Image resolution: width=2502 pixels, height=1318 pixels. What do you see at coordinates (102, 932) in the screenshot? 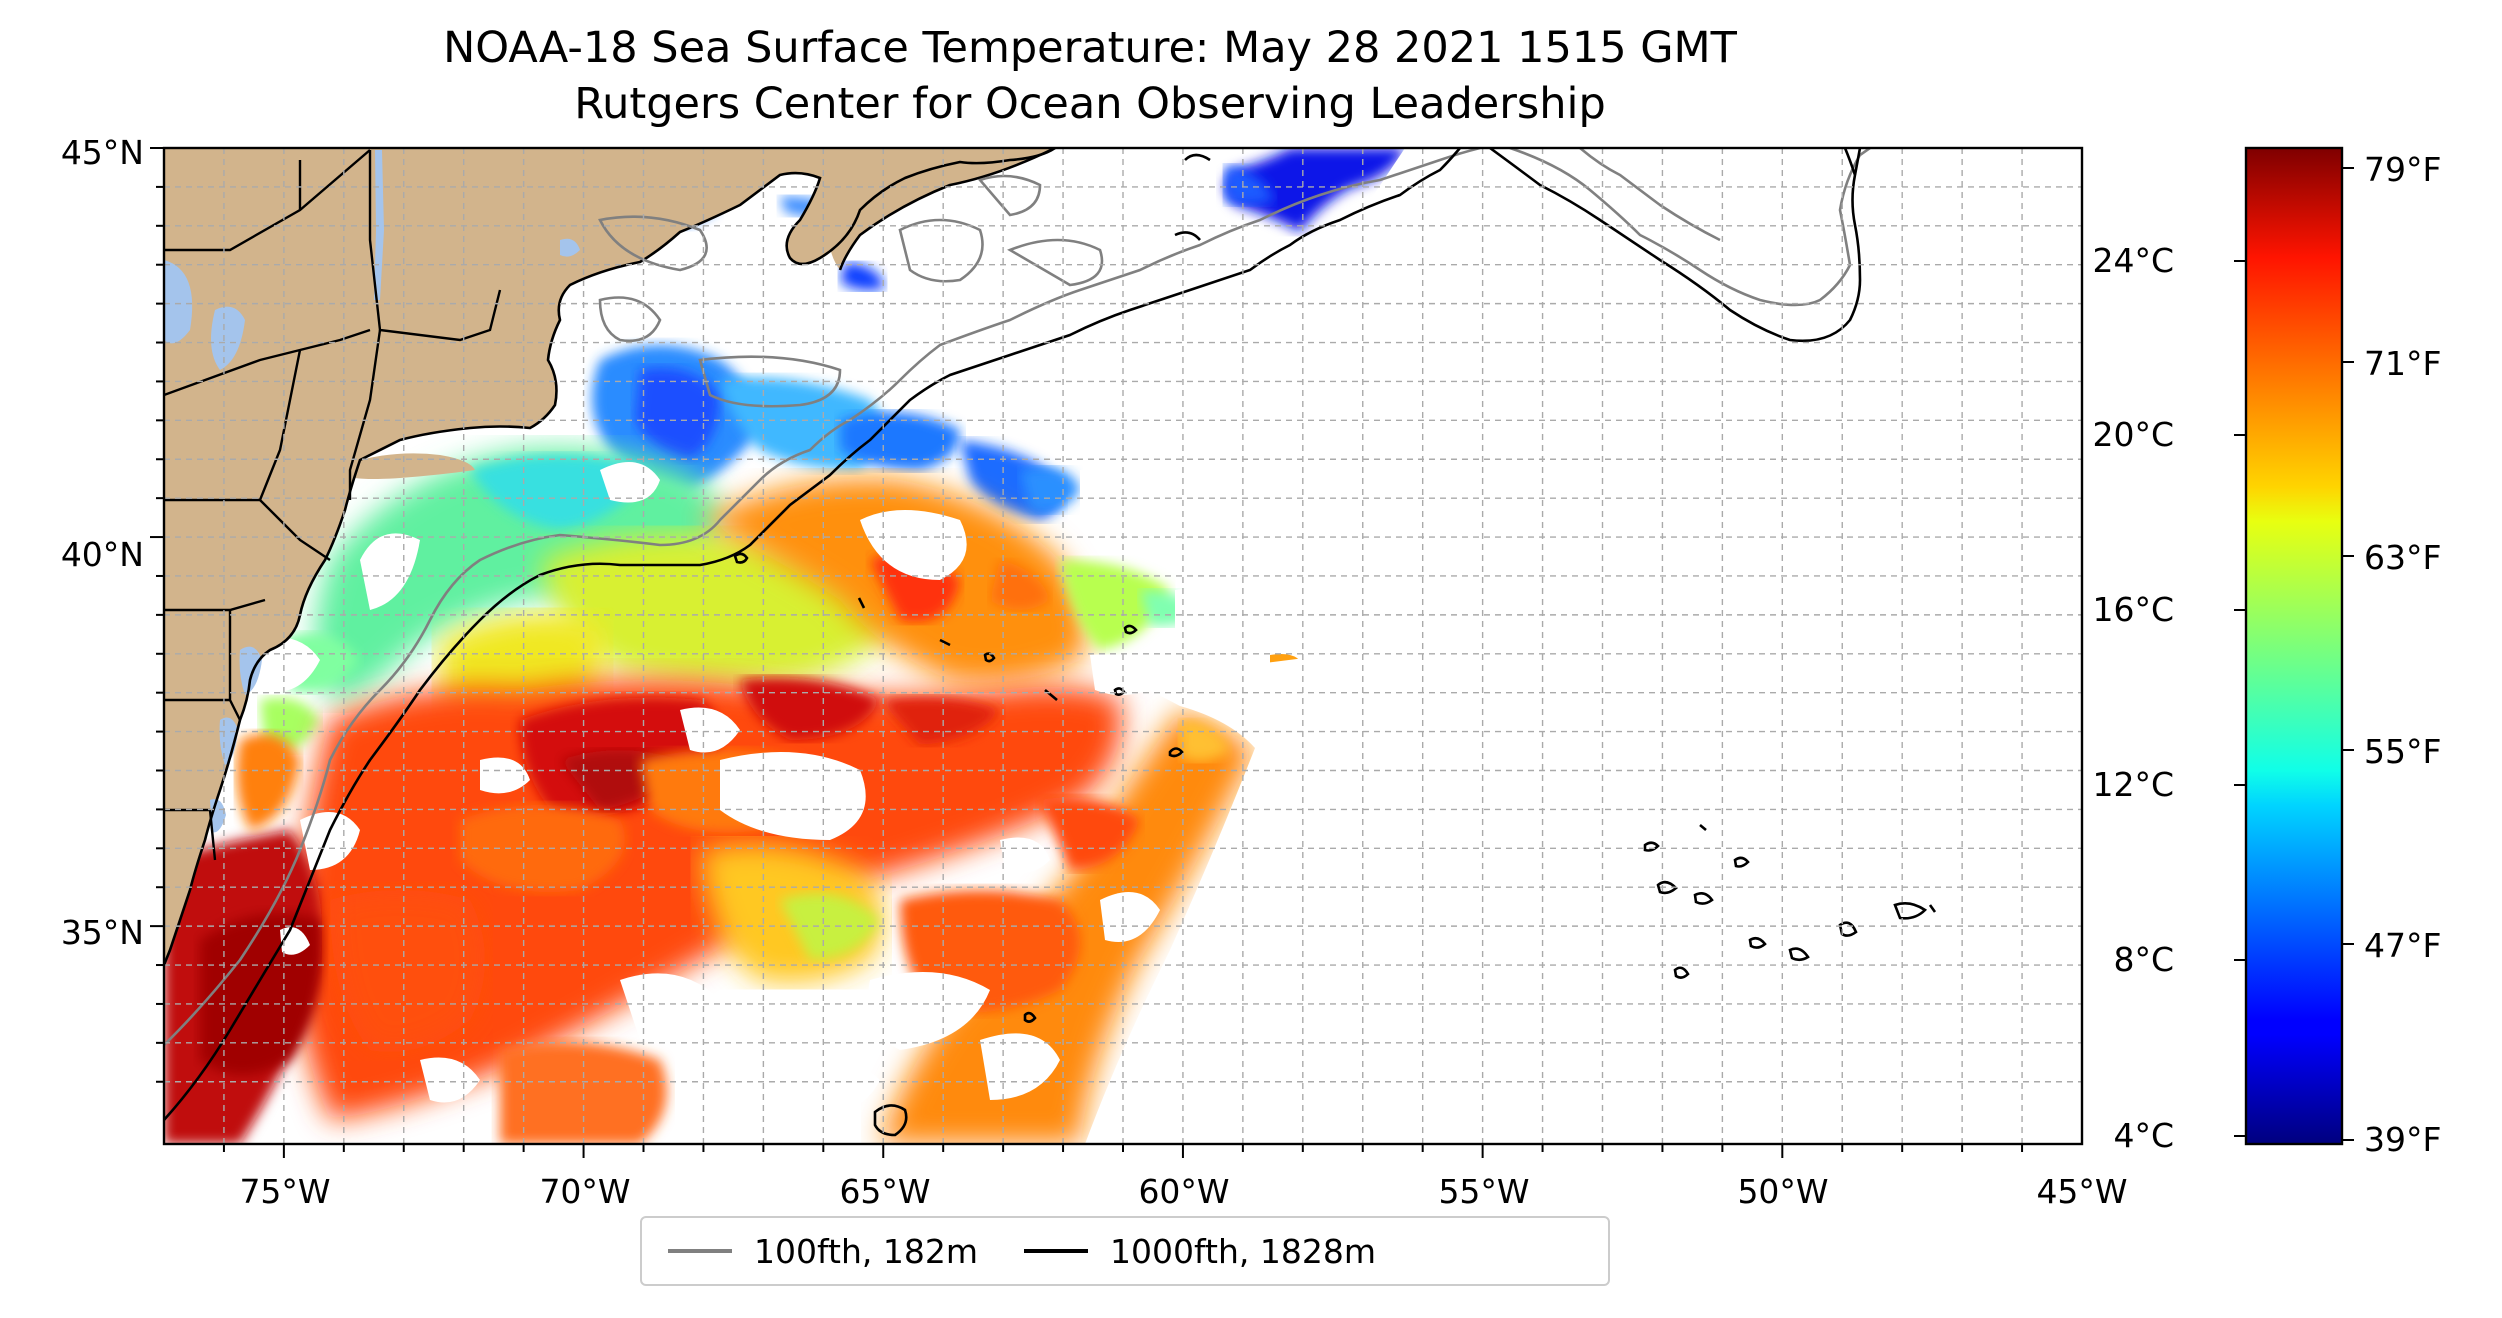
I see `y-tick-label: 35°N` at bounding box center [102, 932].